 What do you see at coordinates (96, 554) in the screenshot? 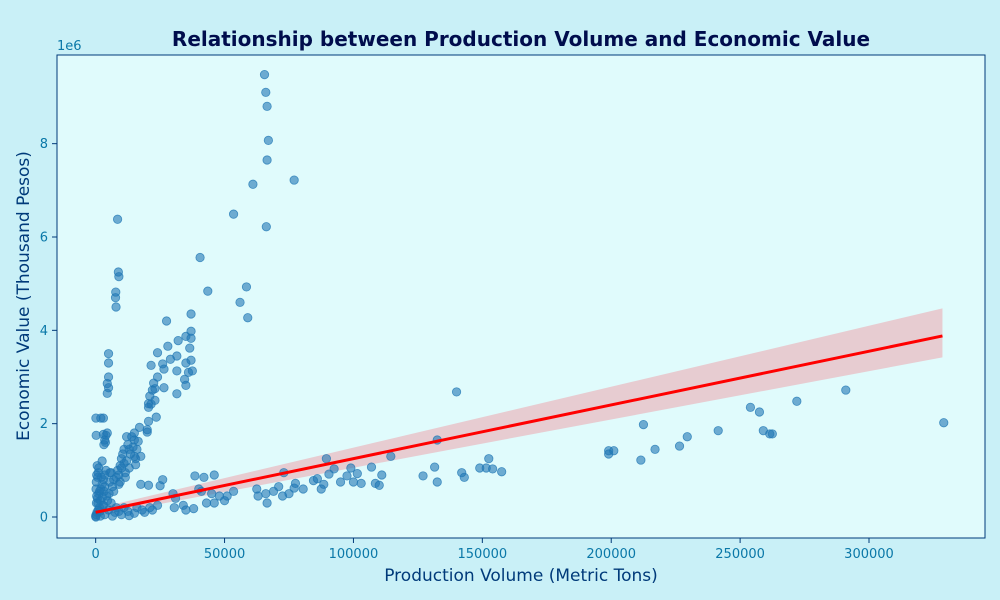
I see `x-tick-label: 0` at bounding box center [96, 554].